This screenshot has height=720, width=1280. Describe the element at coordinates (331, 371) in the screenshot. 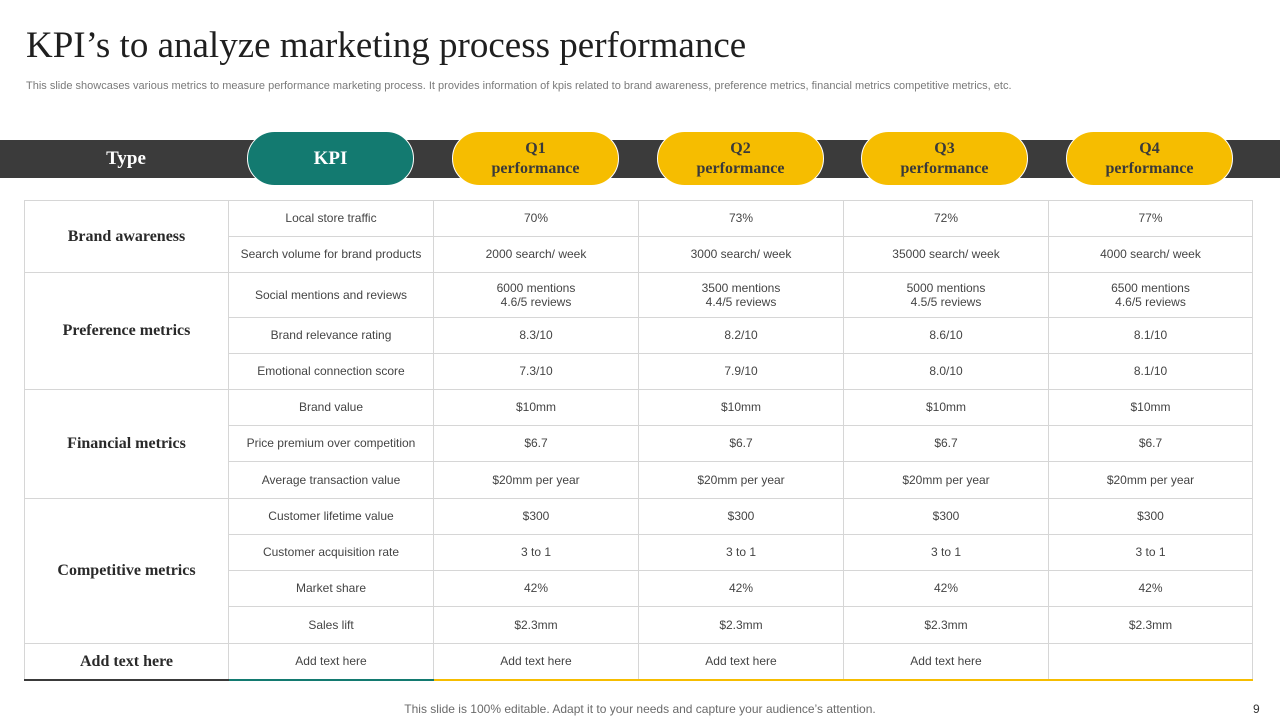

I see `kpi-cell: Emotional connection score` at that location.